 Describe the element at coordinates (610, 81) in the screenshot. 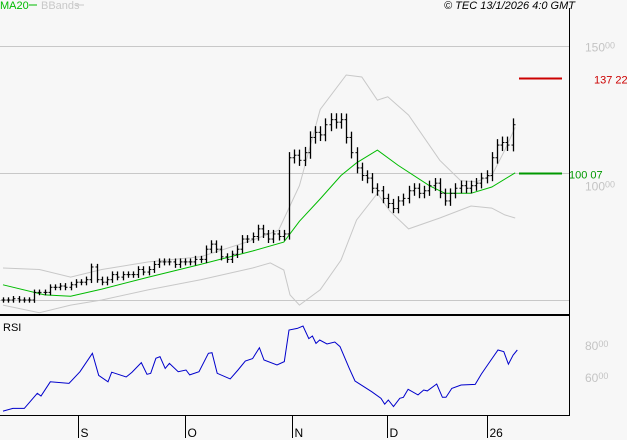

I see `marker-label-high: 137 22` at that location.